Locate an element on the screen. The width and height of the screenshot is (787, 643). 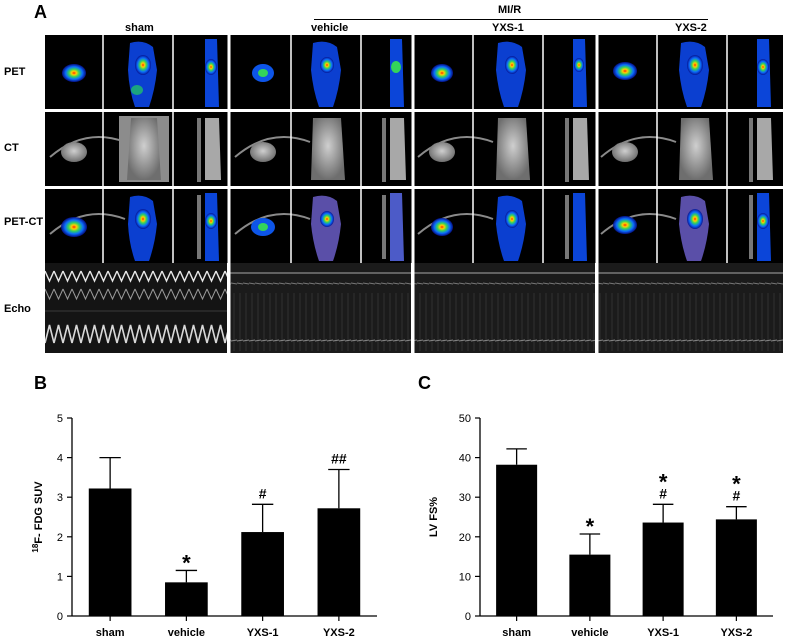
y-tick-label: 20 is located at coordinates (465, 538).